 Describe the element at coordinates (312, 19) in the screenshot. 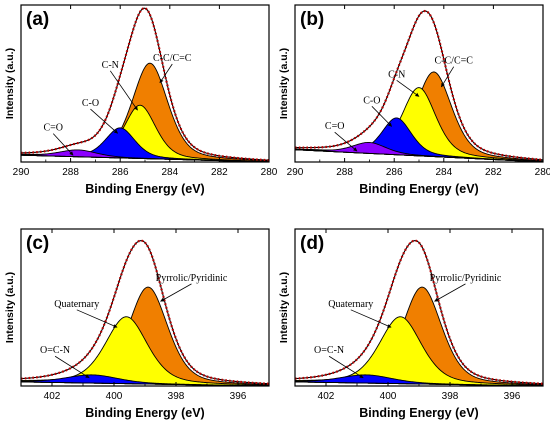

I see `panel-label: (b)` at that location.